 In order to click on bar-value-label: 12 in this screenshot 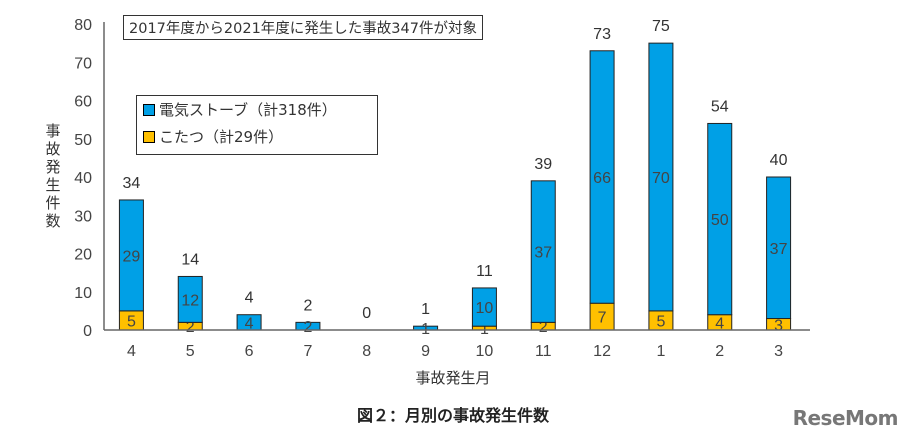, I will do `click(190, 300)`.